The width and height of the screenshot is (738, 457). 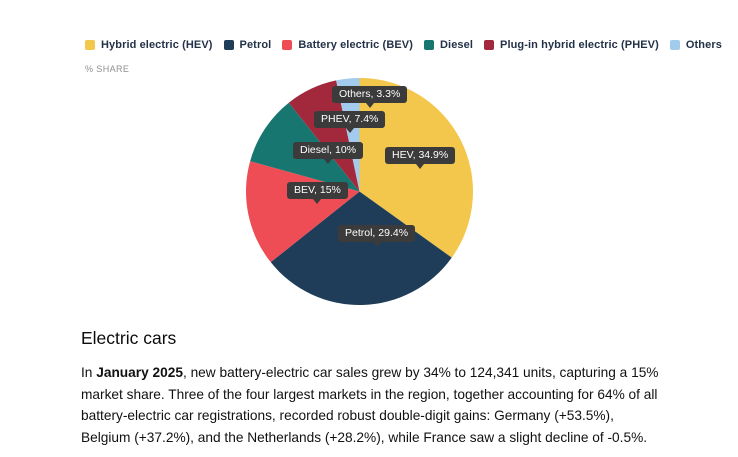 I want to click on legend-swatch-others, so click(x=674, y=45).